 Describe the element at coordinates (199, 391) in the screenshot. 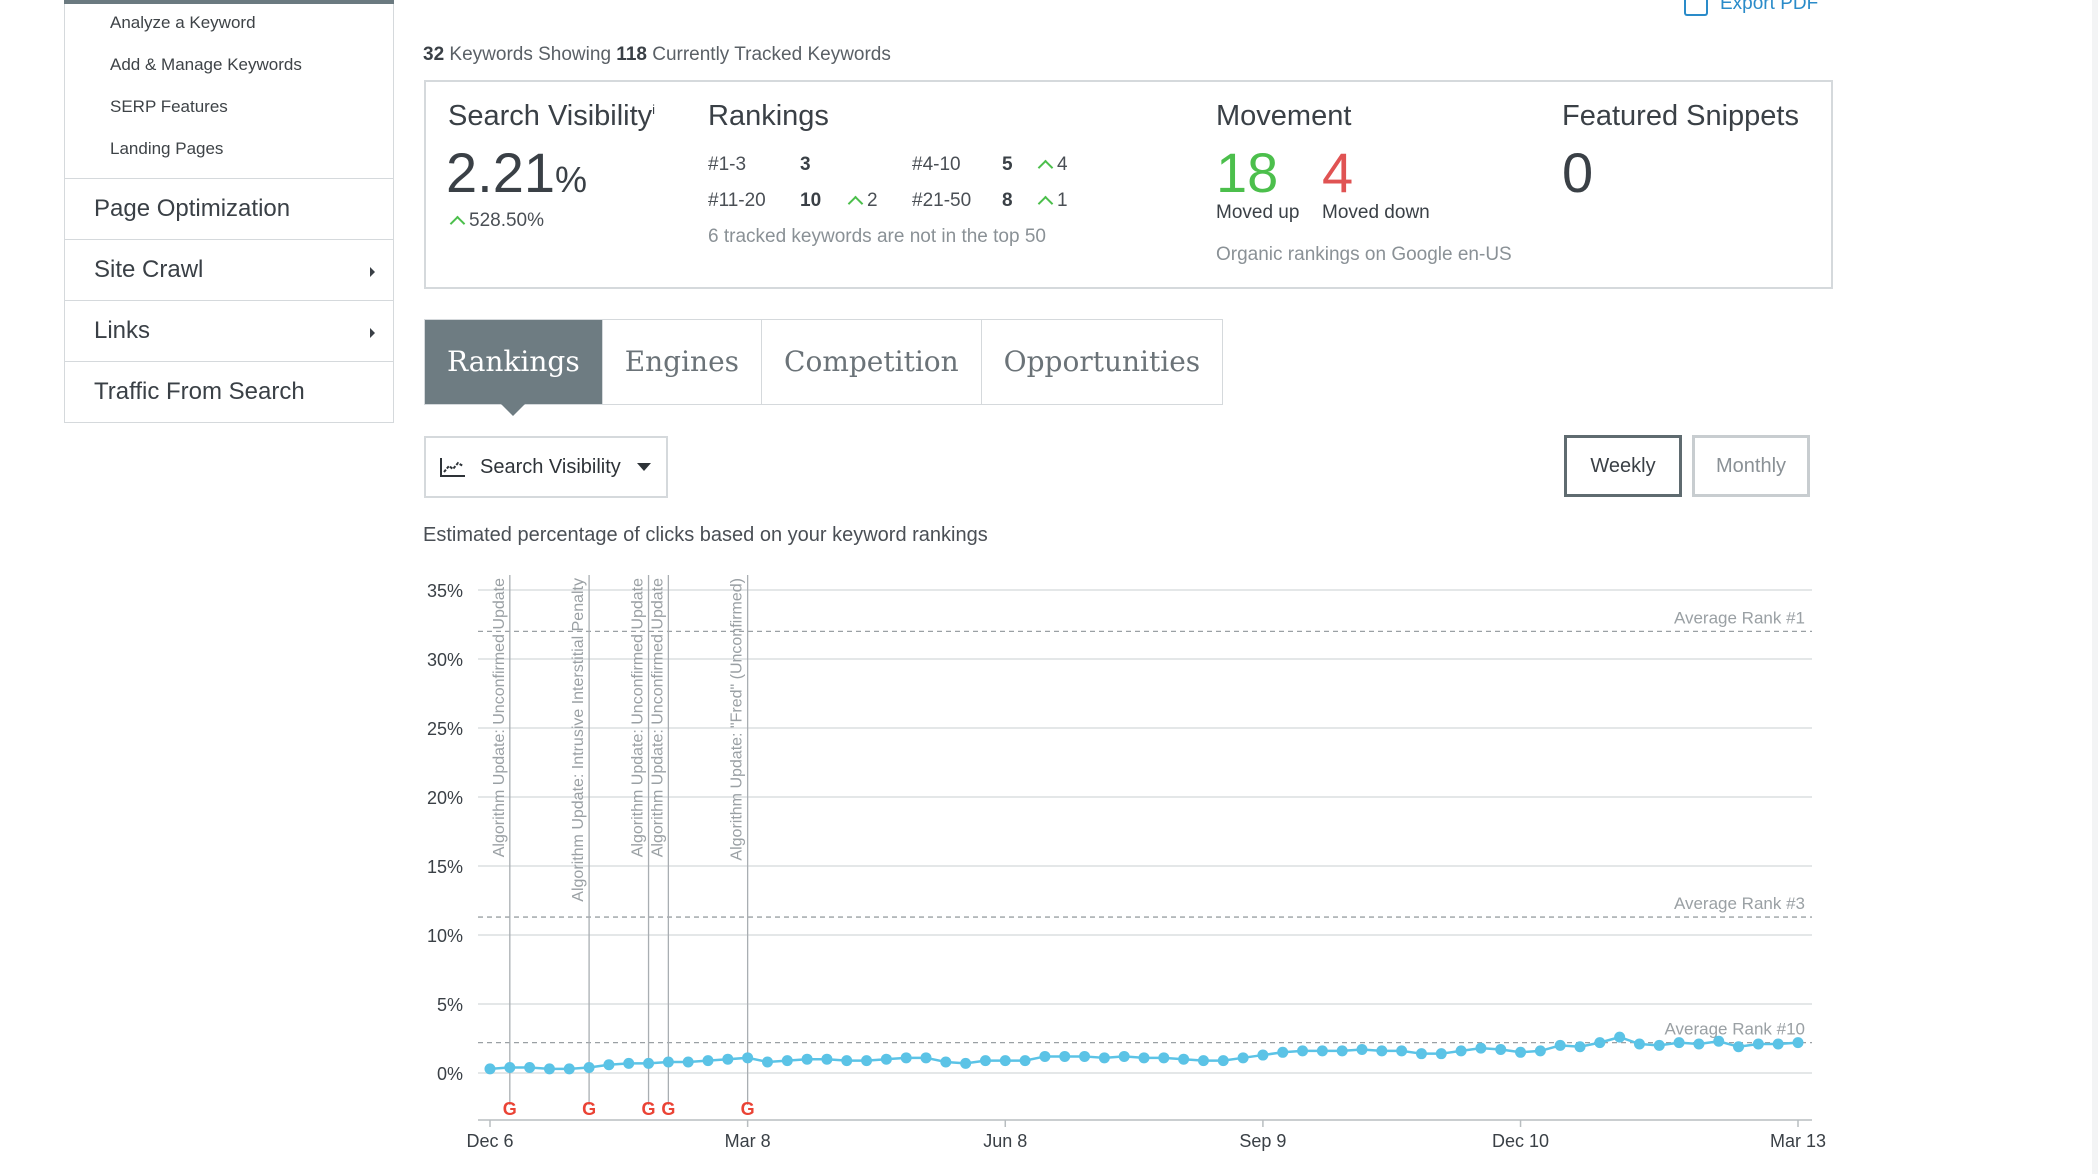

I see `sidebar-item-label: Traffic From Search` at that location.